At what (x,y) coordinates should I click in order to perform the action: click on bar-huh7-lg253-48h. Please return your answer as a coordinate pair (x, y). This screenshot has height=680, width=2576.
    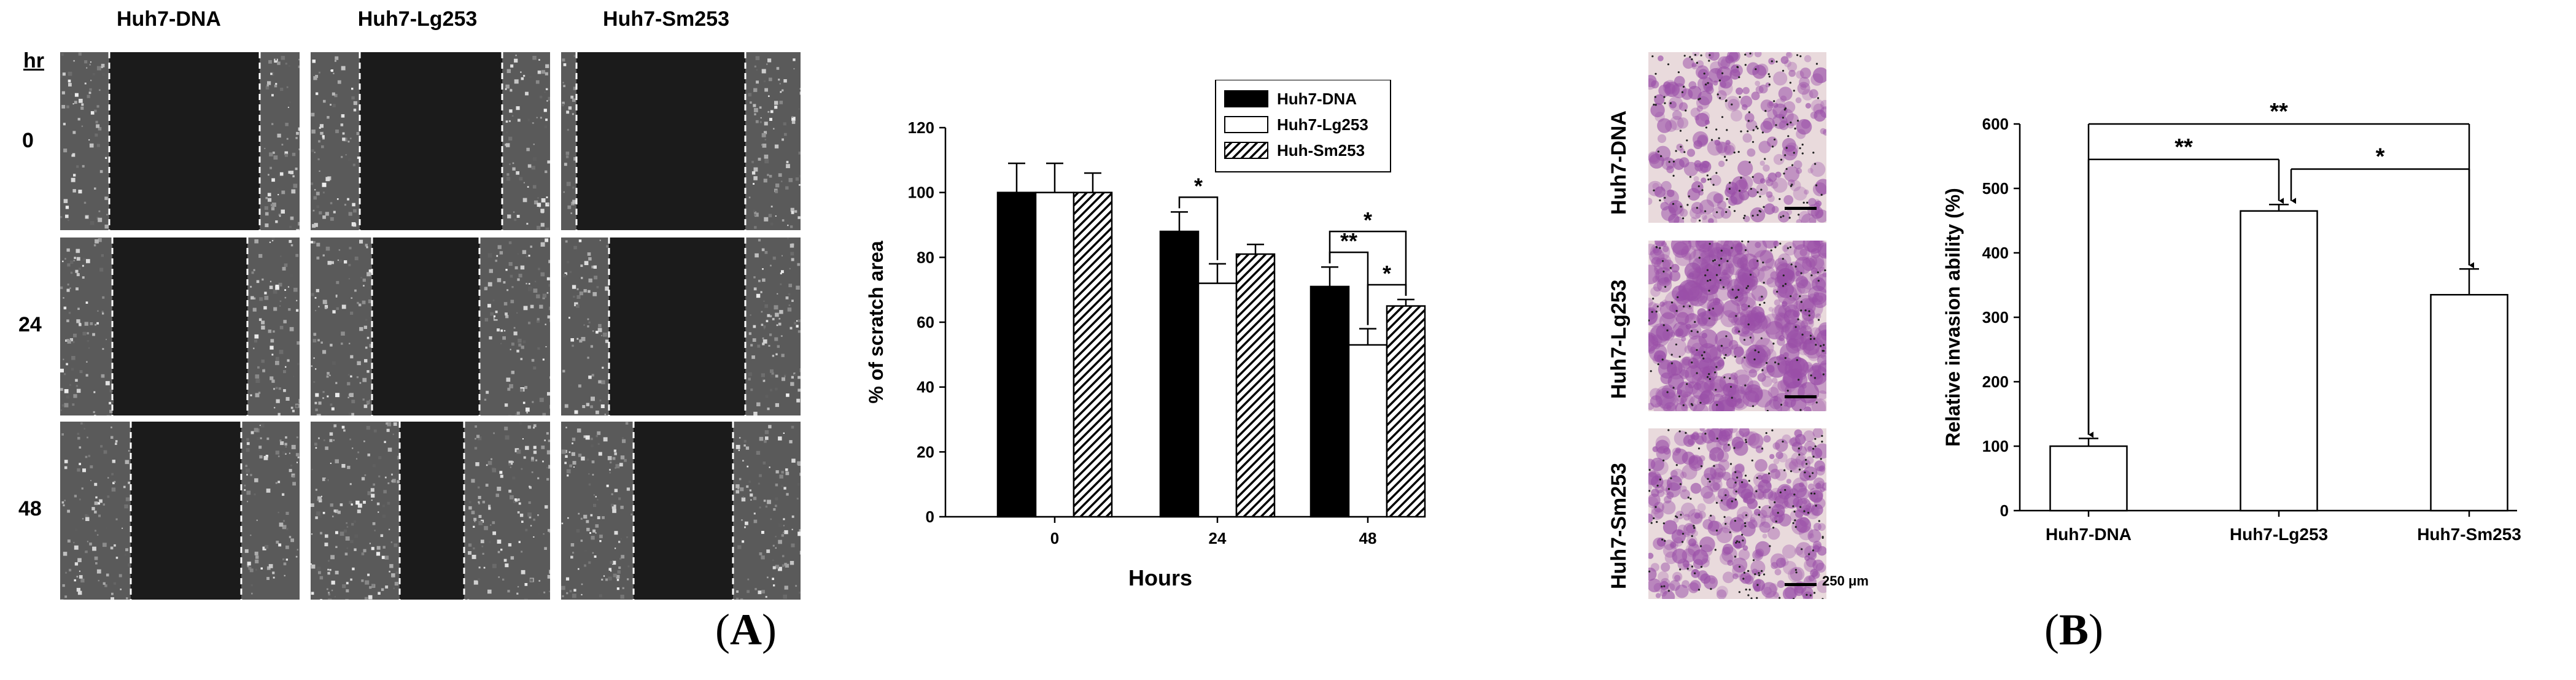
    Looking at the image, I should click on (1368, 431).